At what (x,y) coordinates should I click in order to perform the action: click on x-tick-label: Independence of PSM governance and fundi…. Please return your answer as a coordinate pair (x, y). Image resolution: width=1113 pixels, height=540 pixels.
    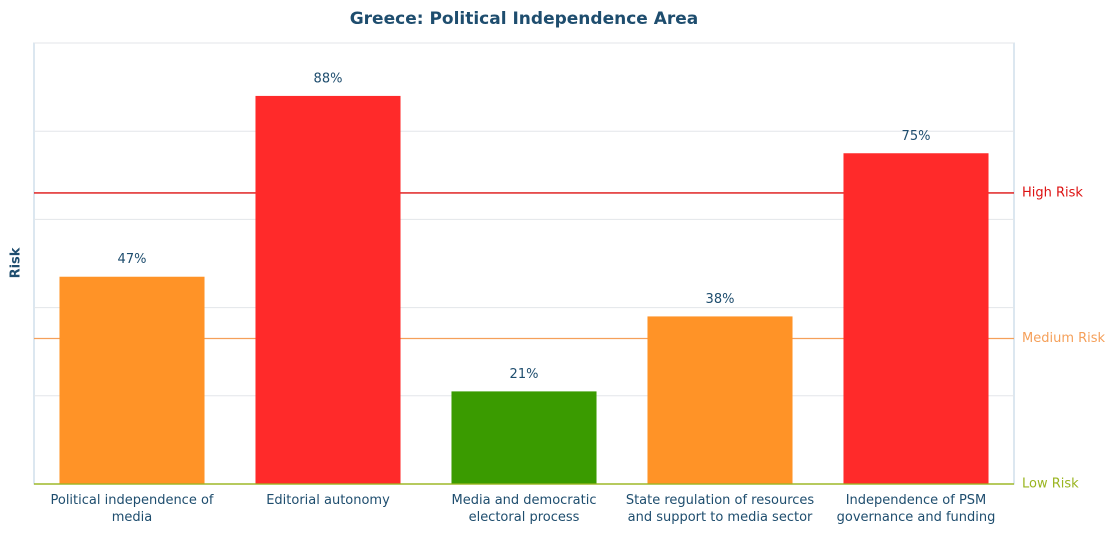
    Looking at the image, I should click on (916, 509).